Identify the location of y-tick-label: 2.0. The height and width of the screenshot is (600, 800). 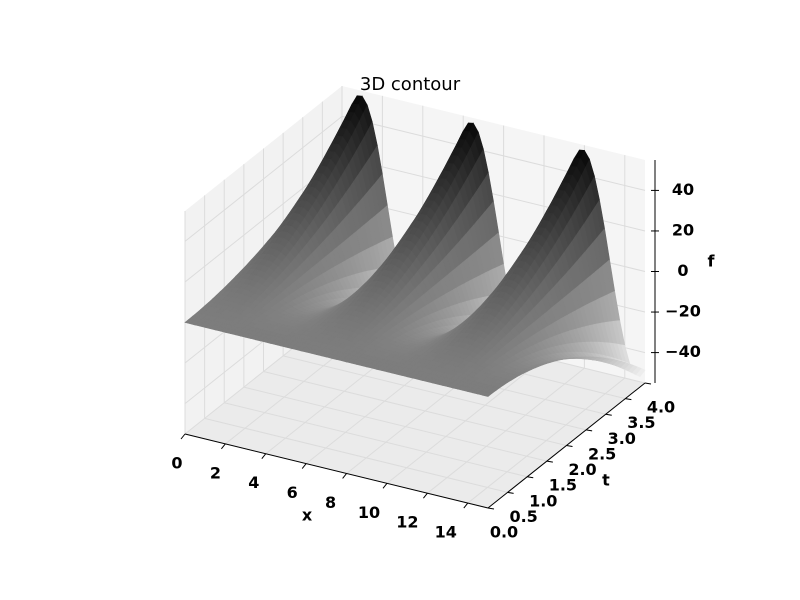
(582, 469).